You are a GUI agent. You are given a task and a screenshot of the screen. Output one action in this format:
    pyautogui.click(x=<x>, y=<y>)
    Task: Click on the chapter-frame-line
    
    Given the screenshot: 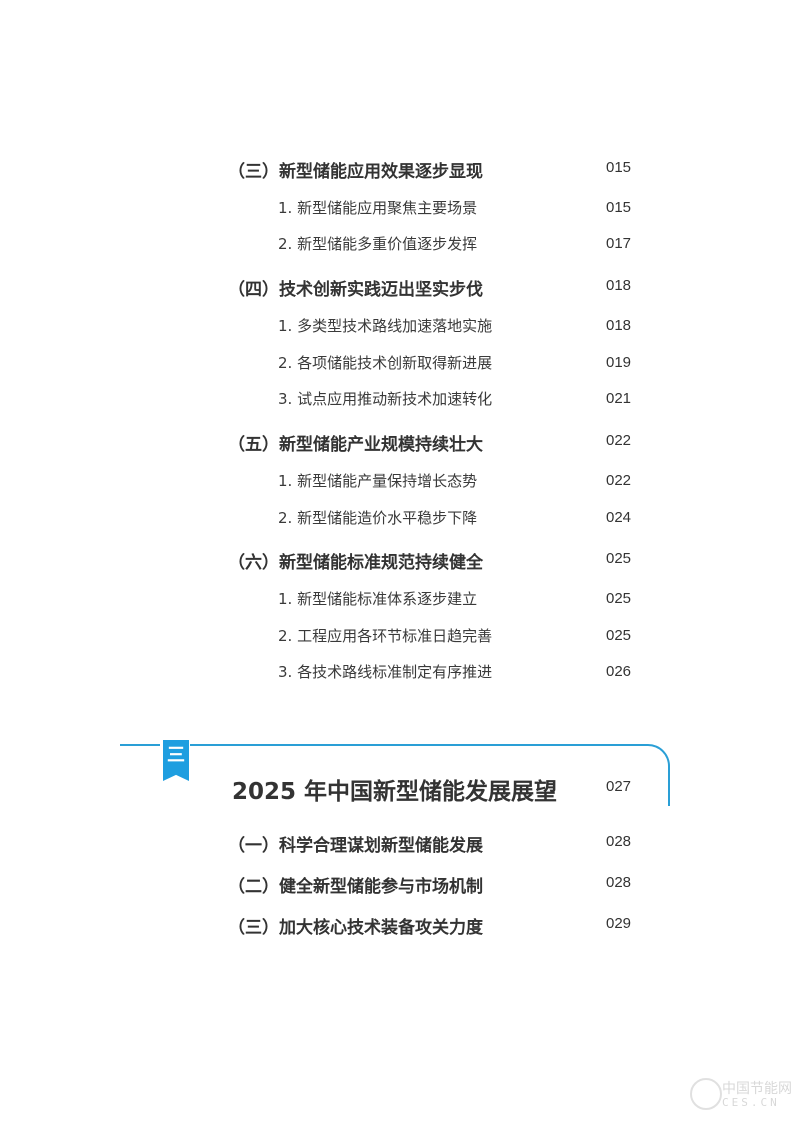 What is the action you would take?
    pyautogui.click(x=395, y=775)
    